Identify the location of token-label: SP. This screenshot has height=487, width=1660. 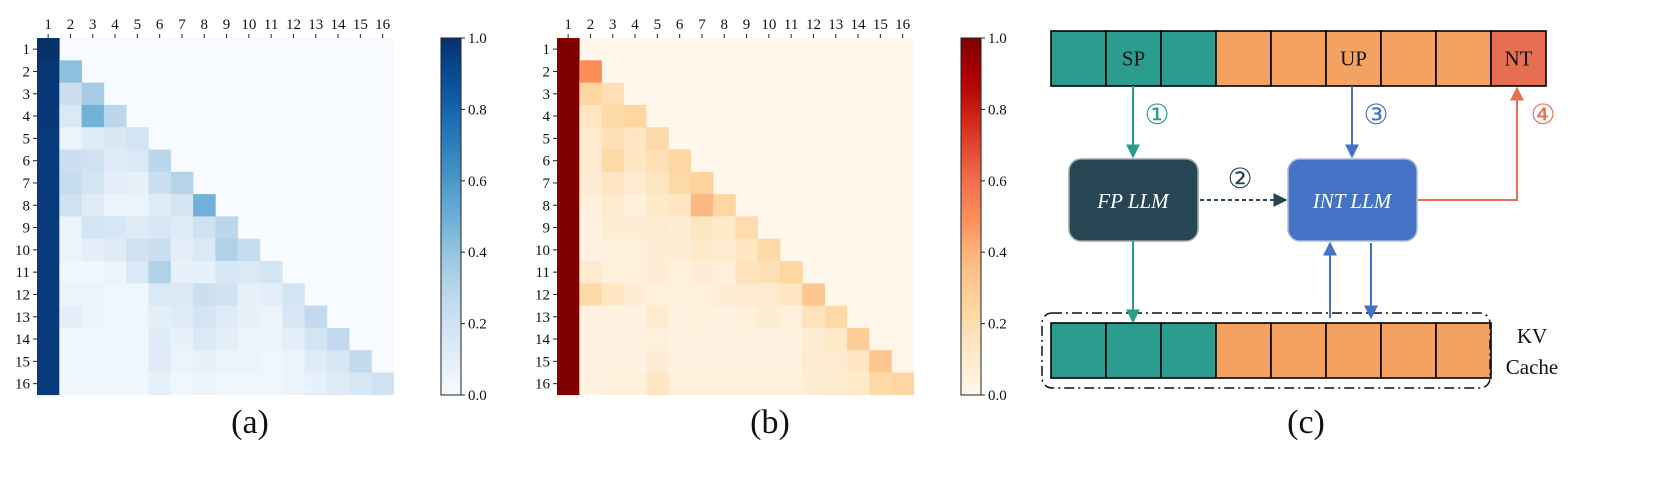
(1133, 59).